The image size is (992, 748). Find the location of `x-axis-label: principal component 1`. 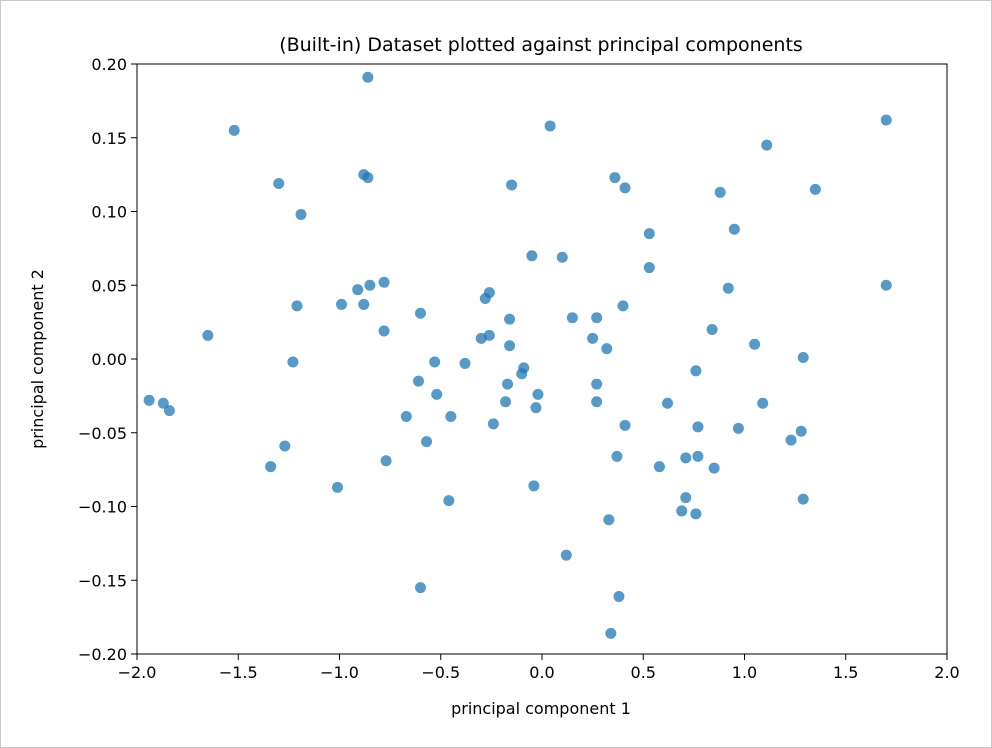

x-axis-label: principal component 1 is located at coordinates (541, 708).